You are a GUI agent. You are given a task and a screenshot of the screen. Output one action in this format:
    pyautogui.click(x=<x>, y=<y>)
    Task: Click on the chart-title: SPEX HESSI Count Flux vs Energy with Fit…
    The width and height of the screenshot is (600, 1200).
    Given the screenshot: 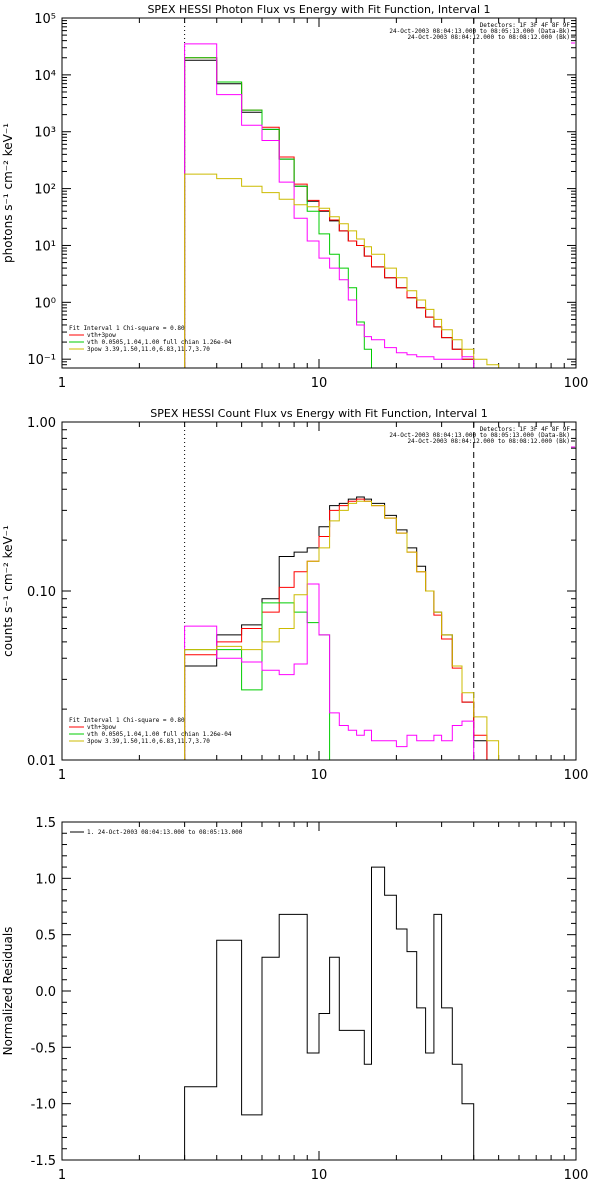 What is the action you would take?
    pyautogui.click(x=318, y=413)
    